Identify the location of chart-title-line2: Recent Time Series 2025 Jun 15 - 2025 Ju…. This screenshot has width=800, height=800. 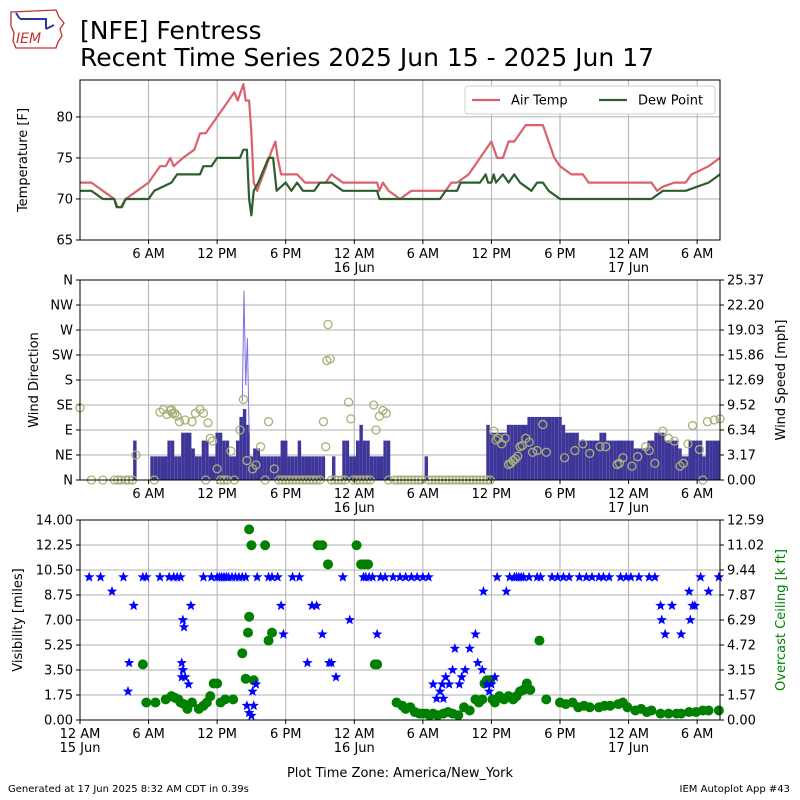
(367, 57).